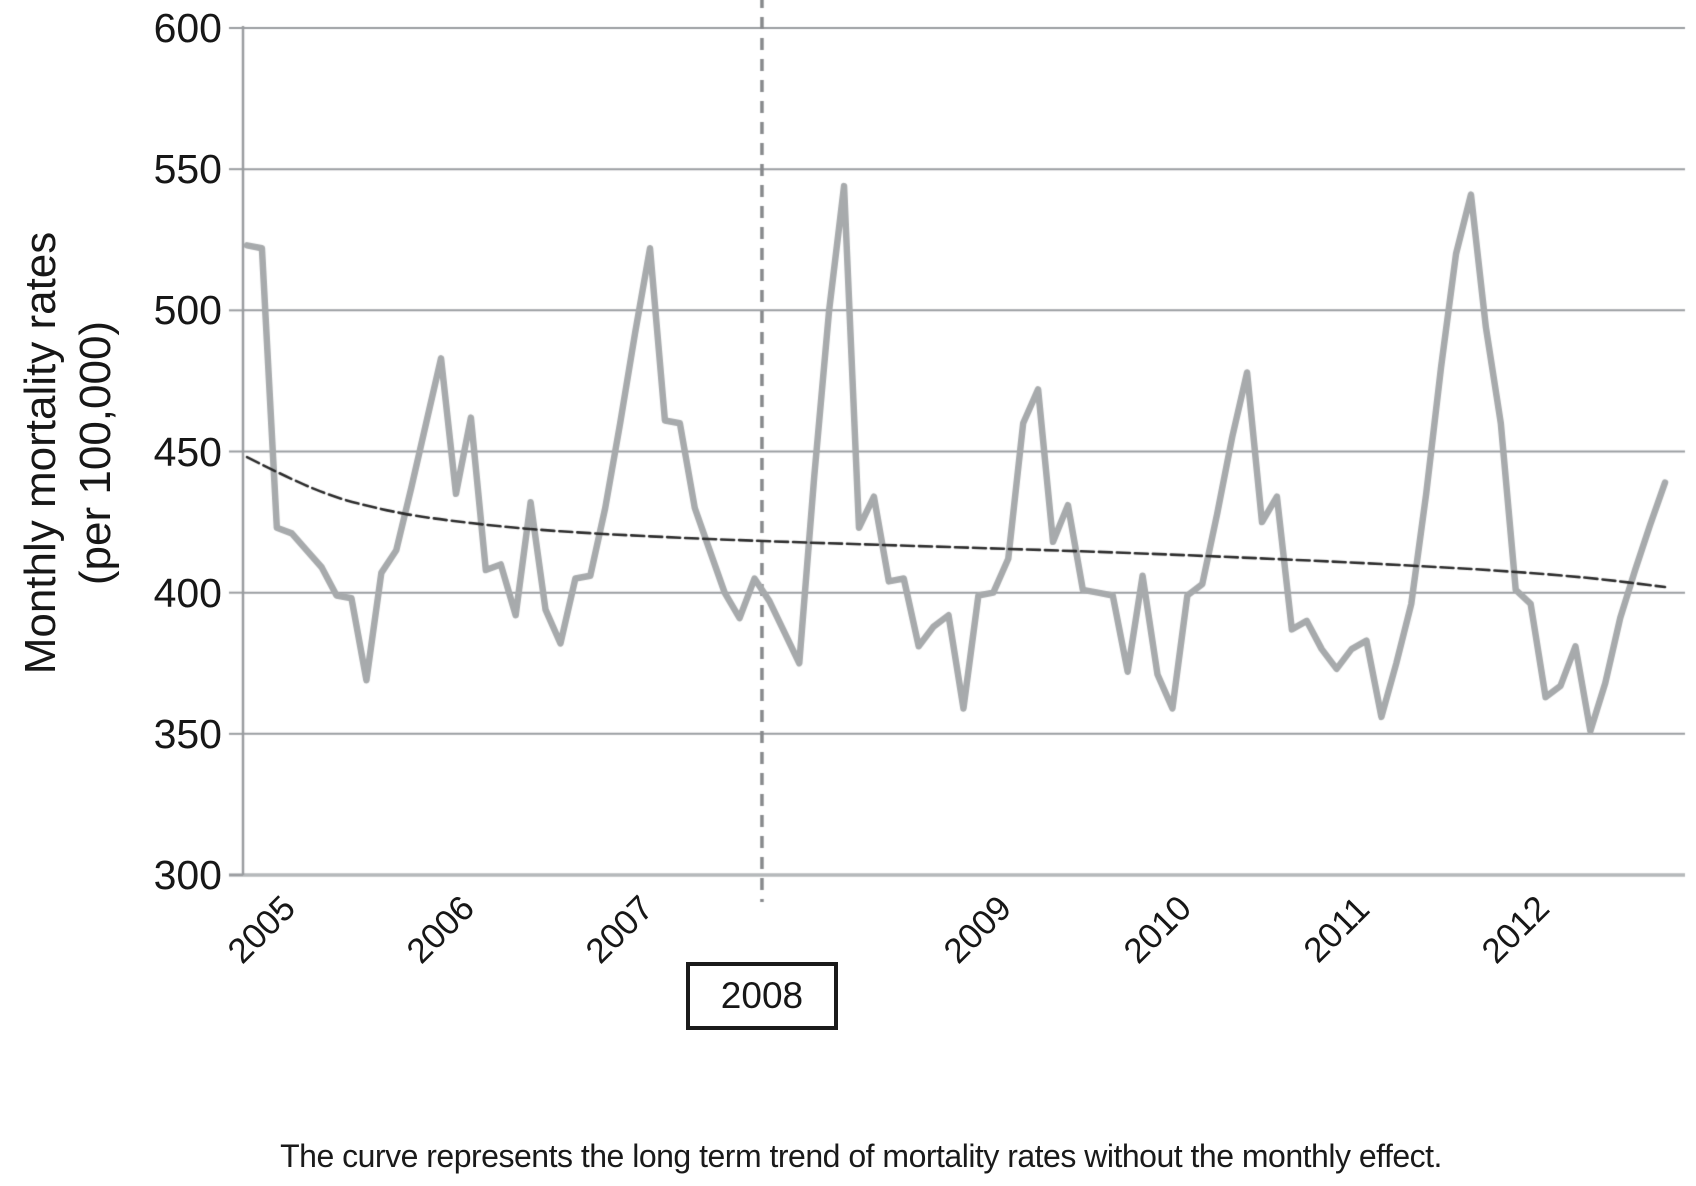 The image size is (1696, 1186). I want to click on y-tick-label-400: 400, so click(187, 592).